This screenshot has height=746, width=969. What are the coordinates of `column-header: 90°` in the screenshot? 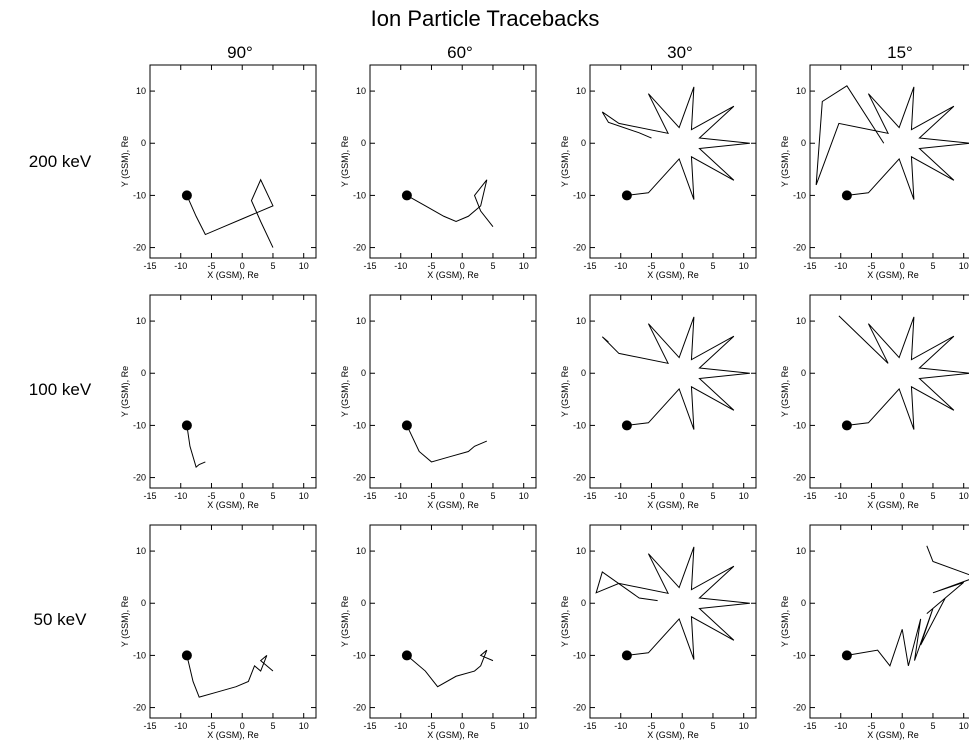 It's located at (240, 52).